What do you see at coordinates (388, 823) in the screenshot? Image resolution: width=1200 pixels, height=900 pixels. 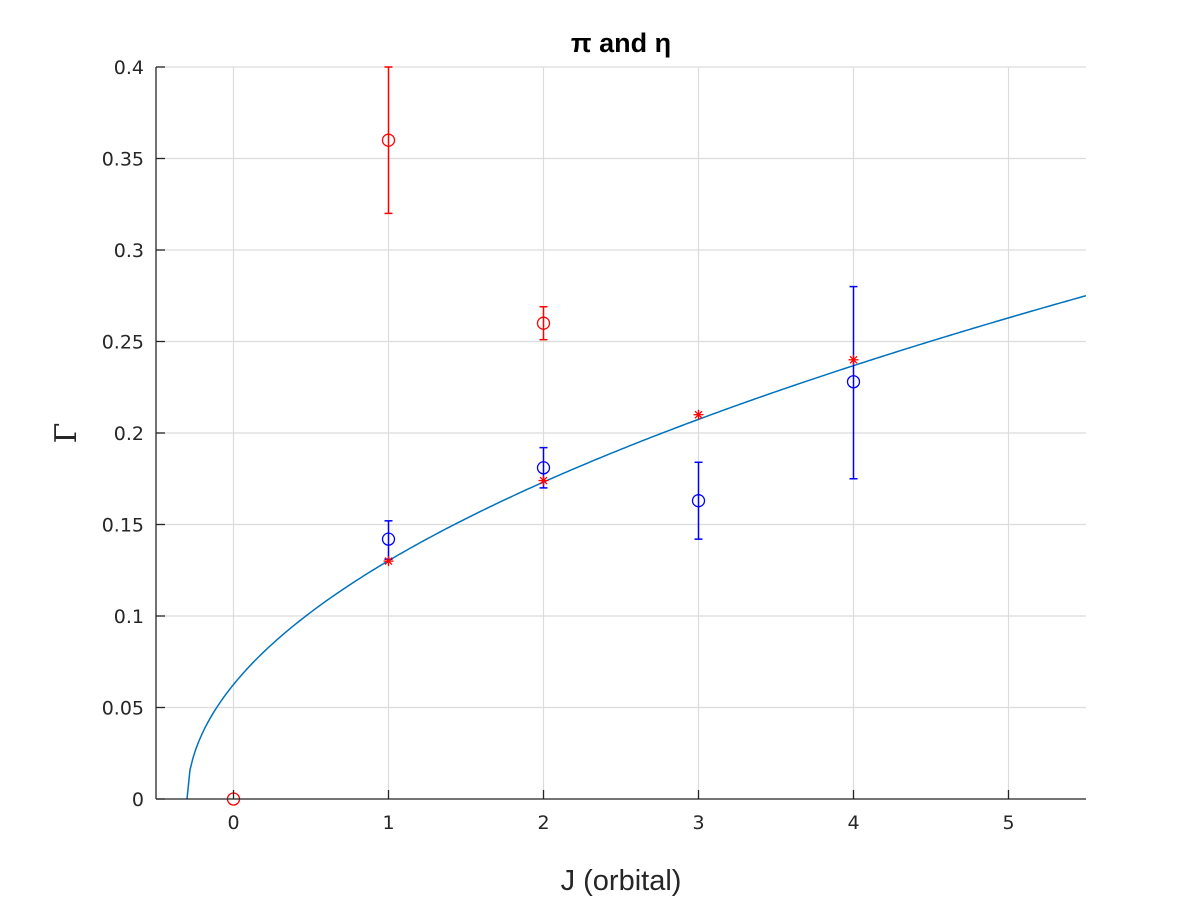 I see `x-tick-label: 1` at bounding box center [388, 823].